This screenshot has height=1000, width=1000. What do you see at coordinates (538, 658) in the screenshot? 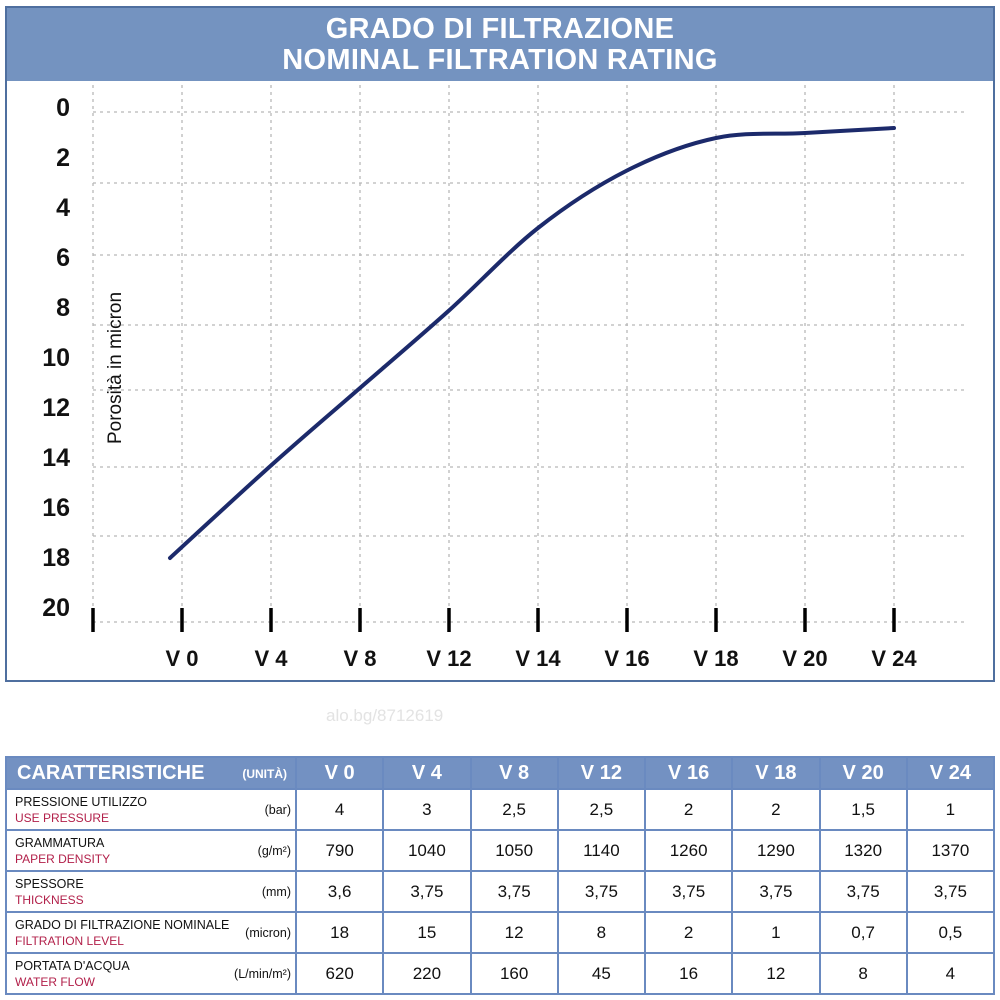
I see `x-tick-label: V 14` at bounding box center [538, 658].